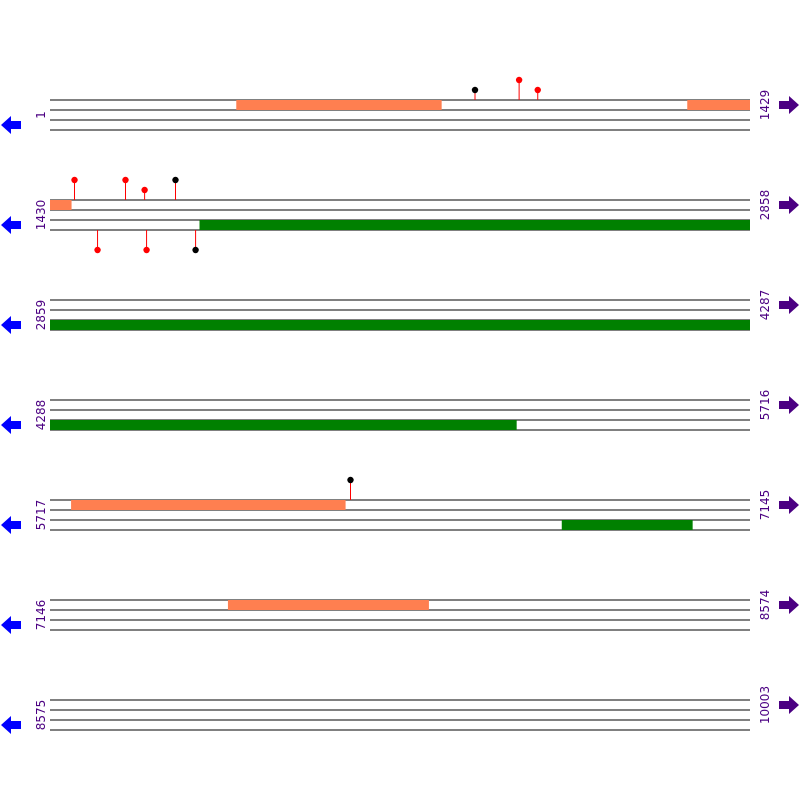 The image size is (800, 800). Describe the element at coordinates (400, 505) in the screenshot. I see `sequence-row-5: 5717 7145` at that location.